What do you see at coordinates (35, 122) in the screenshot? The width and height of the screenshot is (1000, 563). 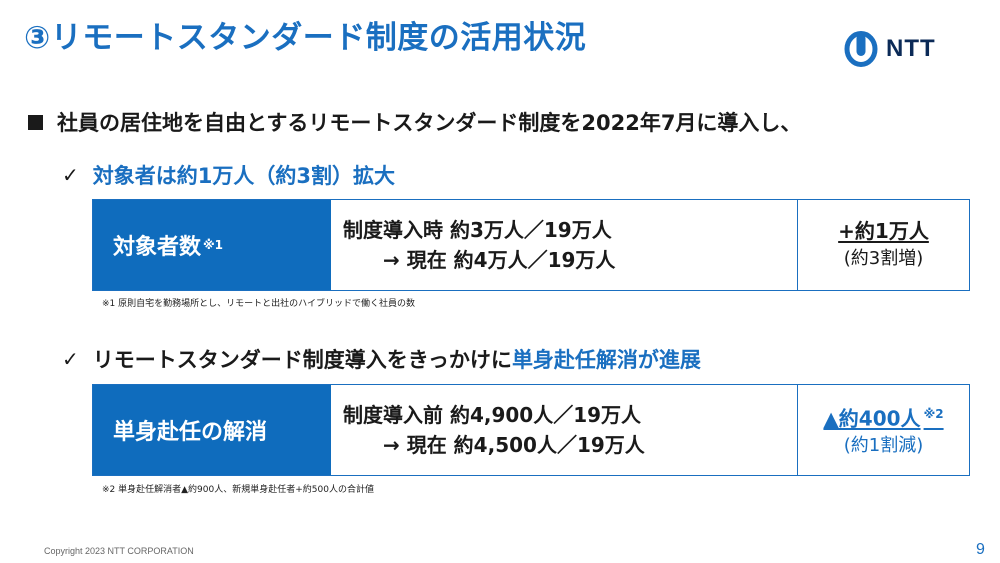 I see `square-bullet-icon` at bounding box center [35, 122].